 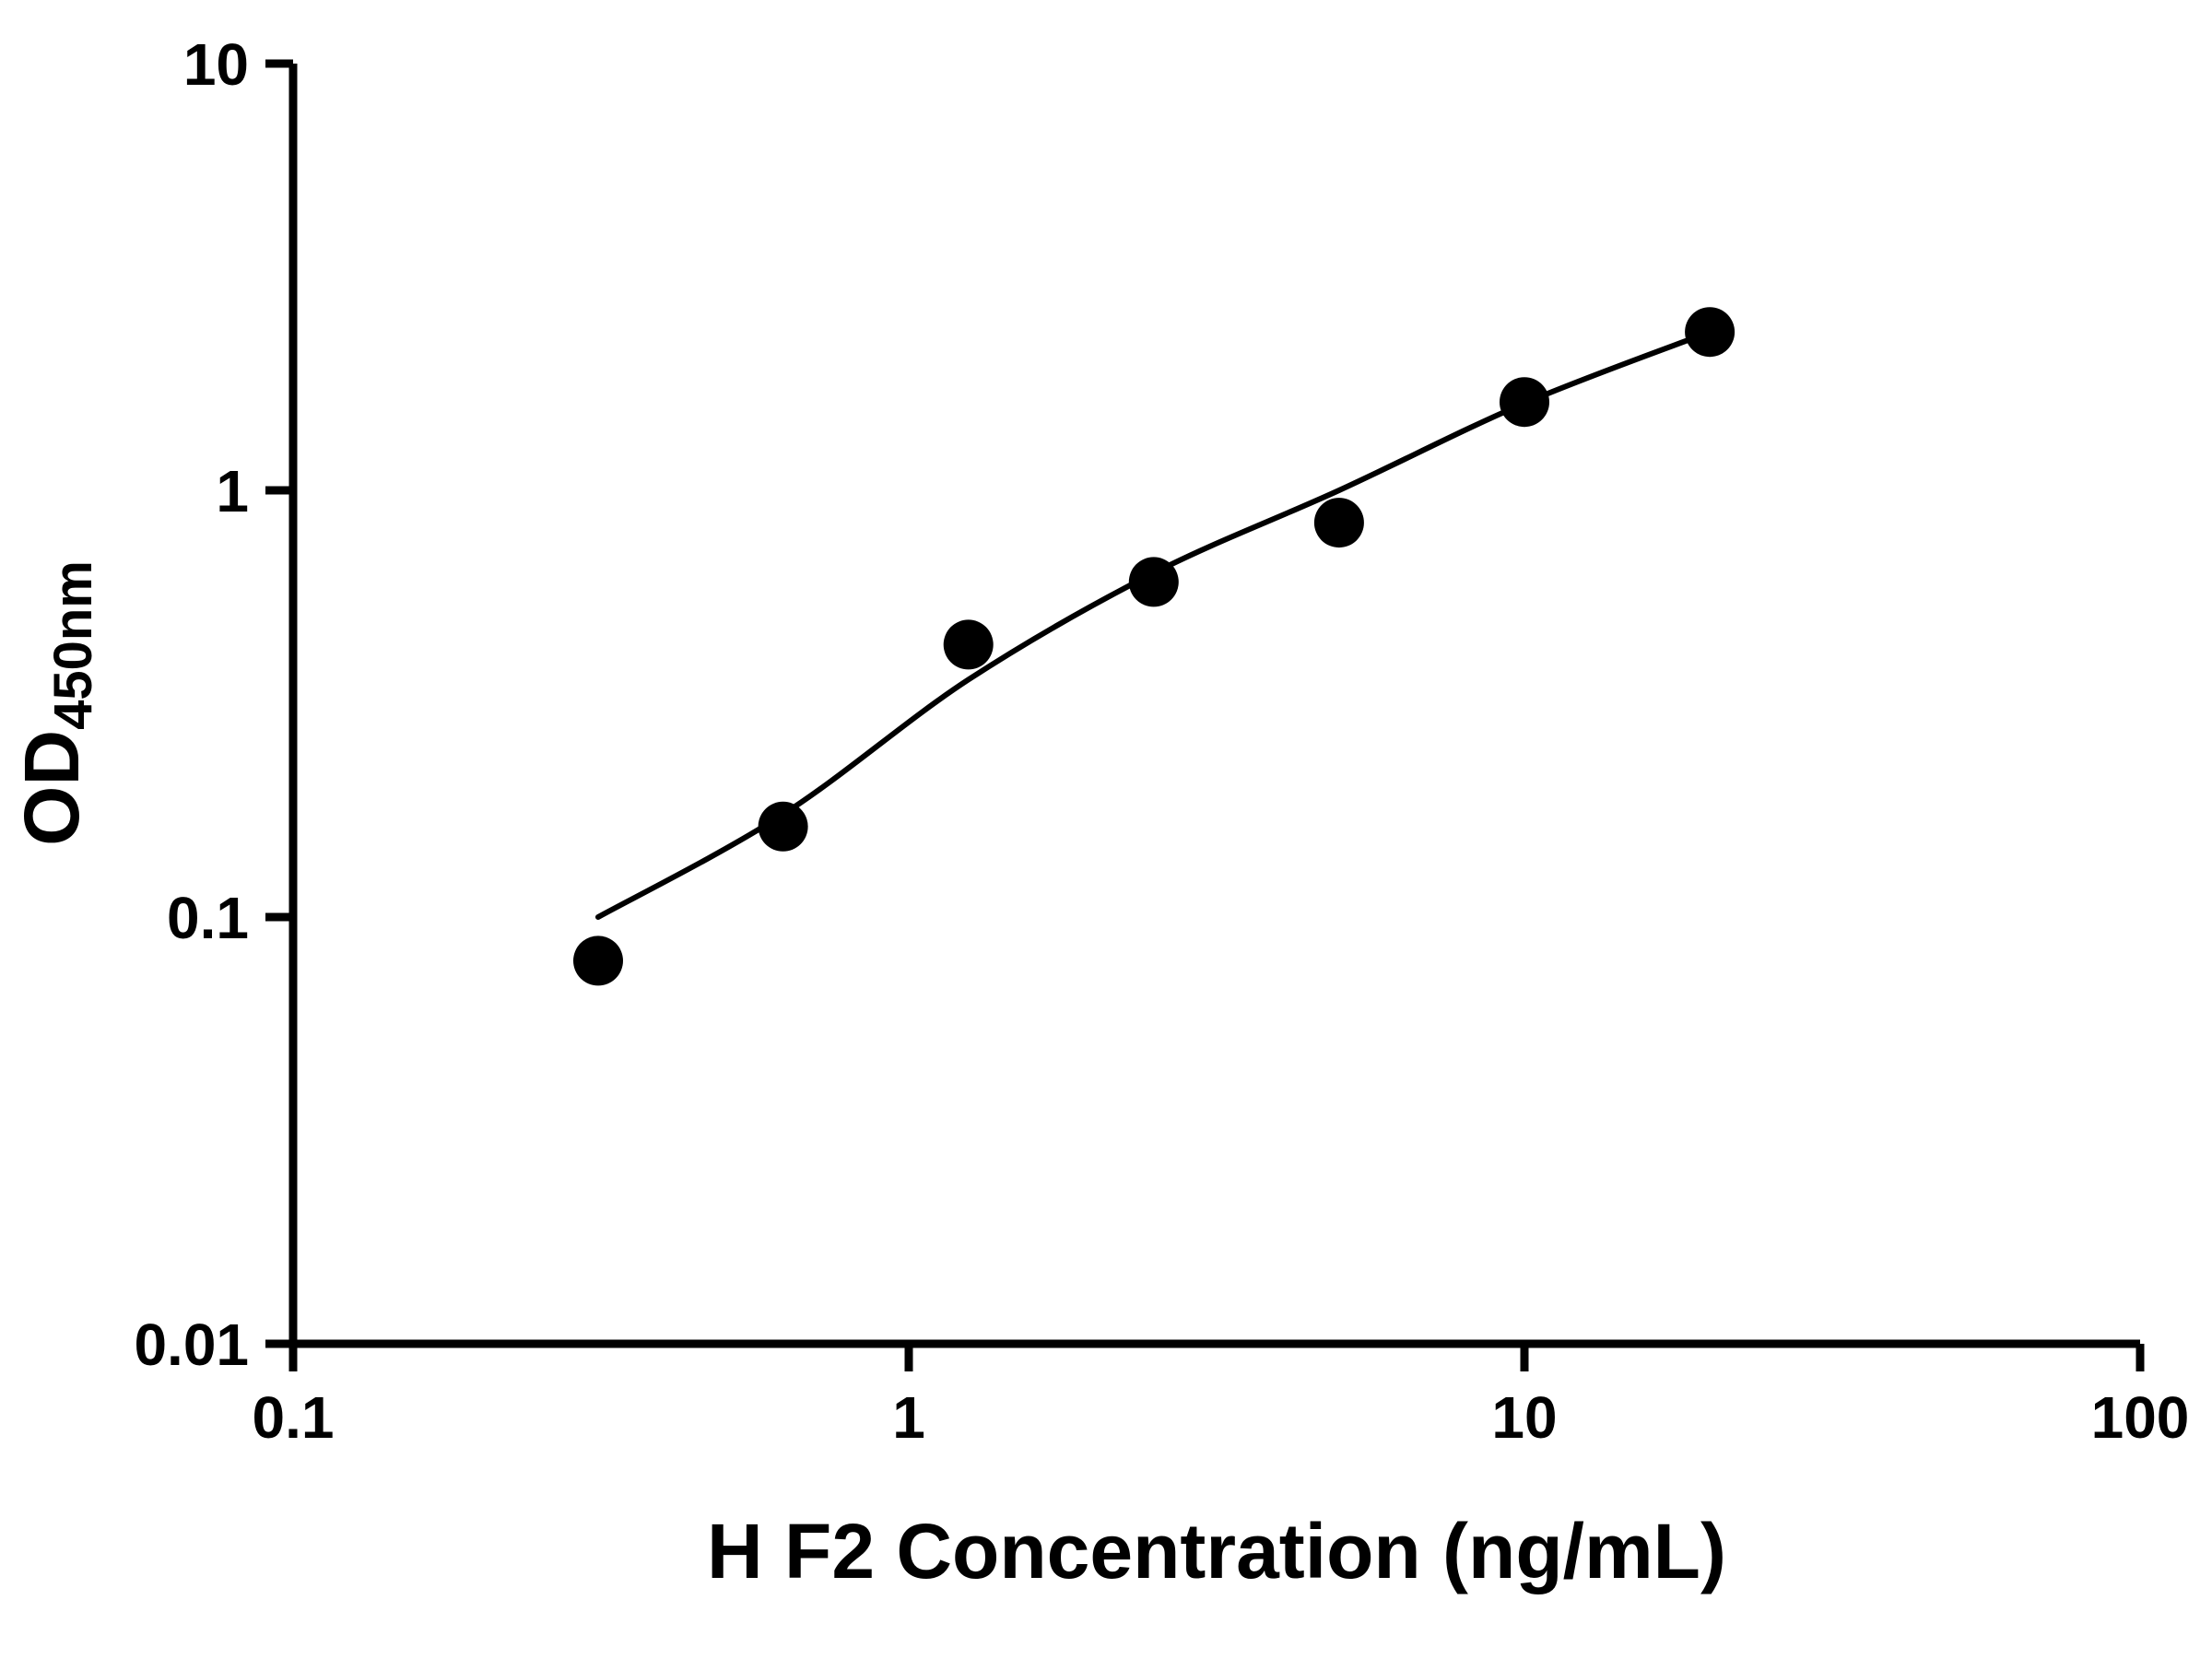 What do you see at coordinates (191, 1345) in the screenshot?
I see `y-tick-label: 0.01` at bounding box center [191, 1345].